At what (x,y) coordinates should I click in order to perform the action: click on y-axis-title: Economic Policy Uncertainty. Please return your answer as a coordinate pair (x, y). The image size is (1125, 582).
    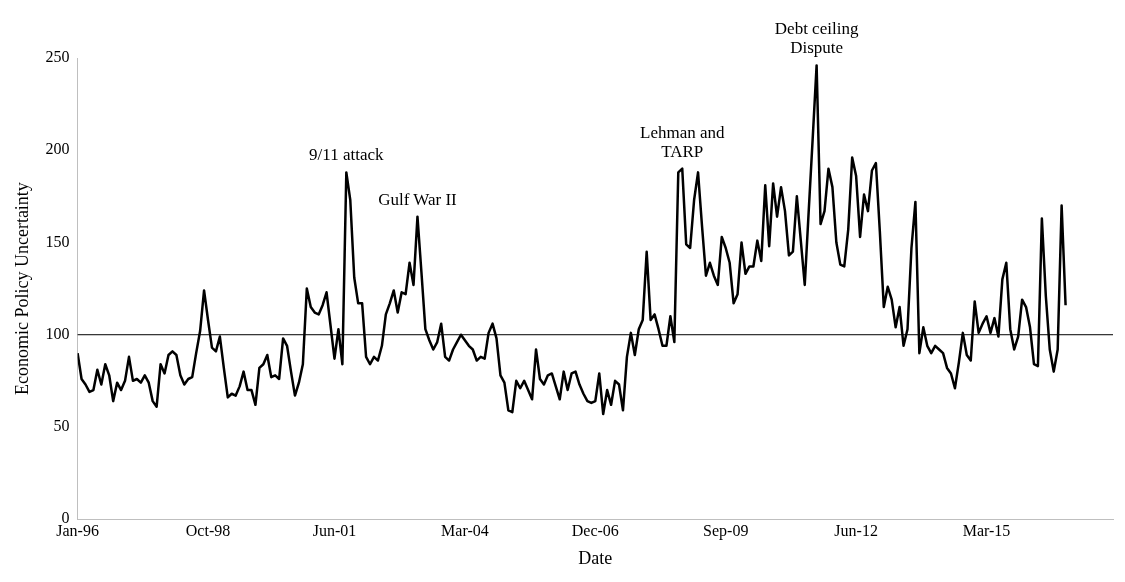
    Looking at the image, I should click on (21, 289).